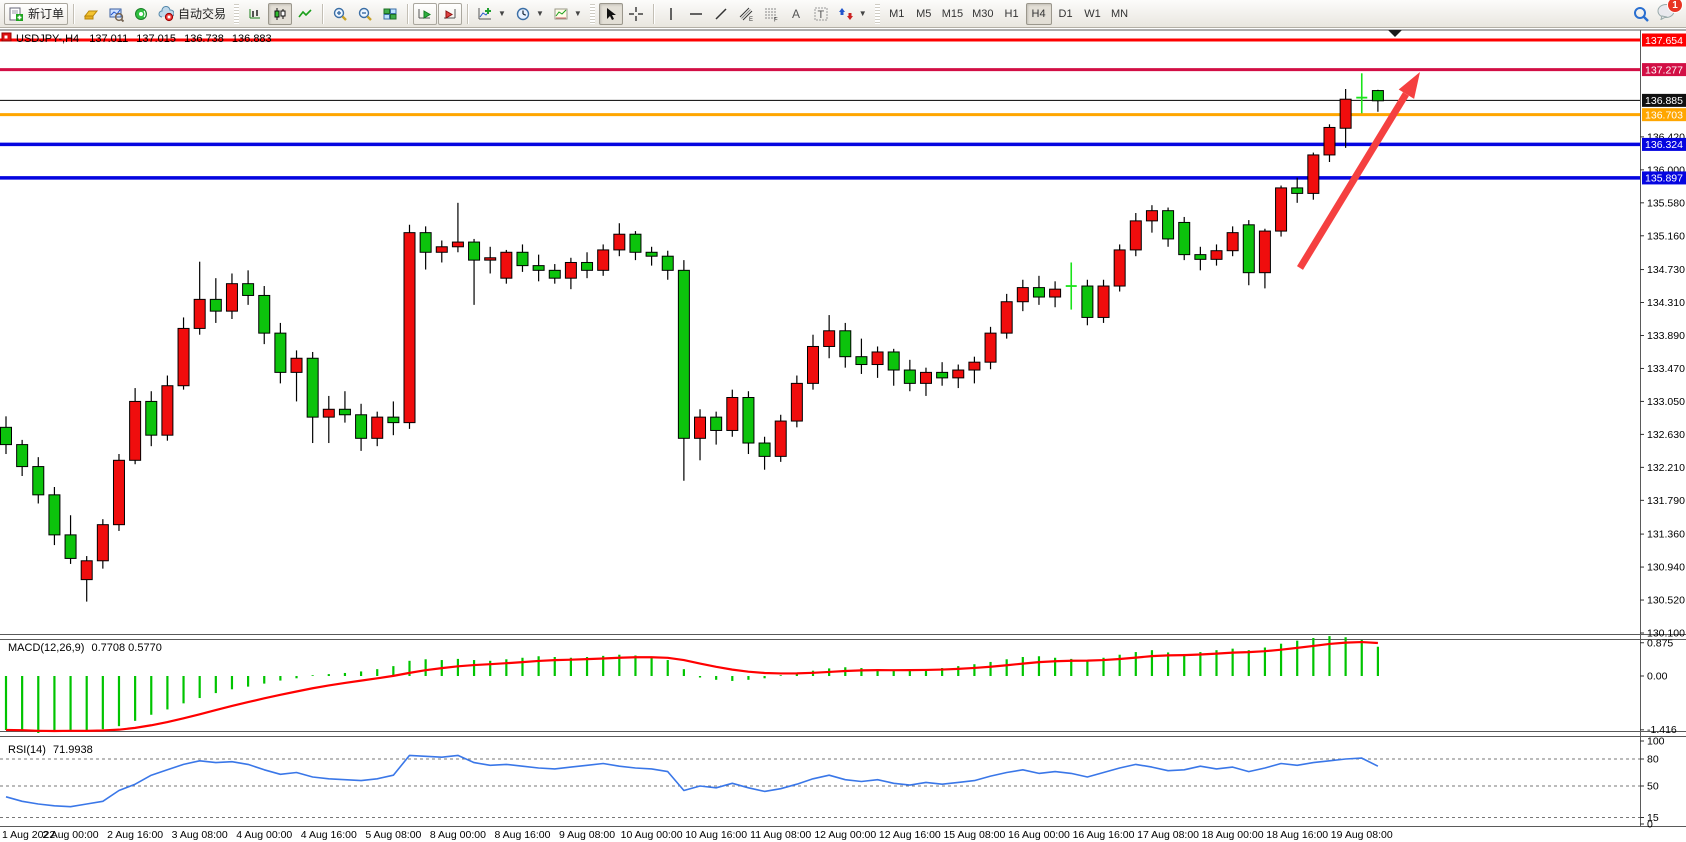 The height and width of the screenshot is (842, 1686). I want to click on candlestick-chart-button, so click(280, 13).